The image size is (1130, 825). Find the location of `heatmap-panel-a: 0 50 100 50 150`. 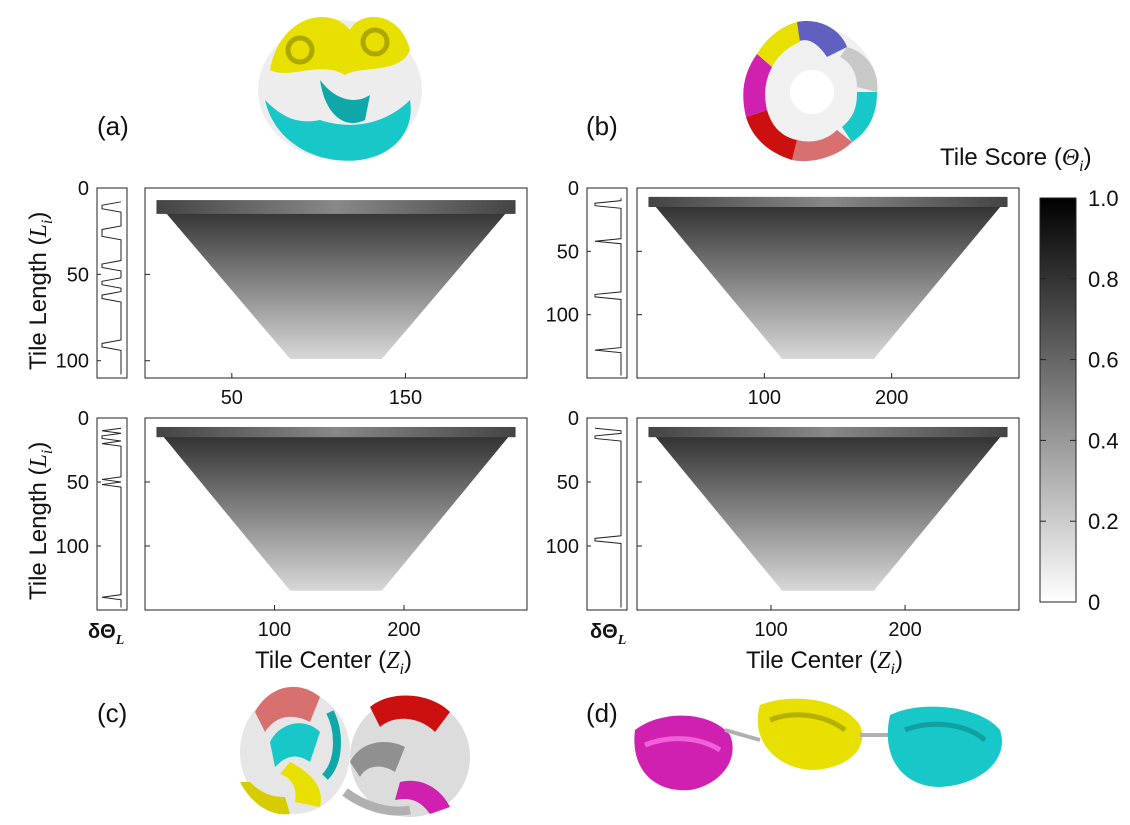

heatmap-panel-a: 0 50 100 50 150 is located at coordinates (291, 293).